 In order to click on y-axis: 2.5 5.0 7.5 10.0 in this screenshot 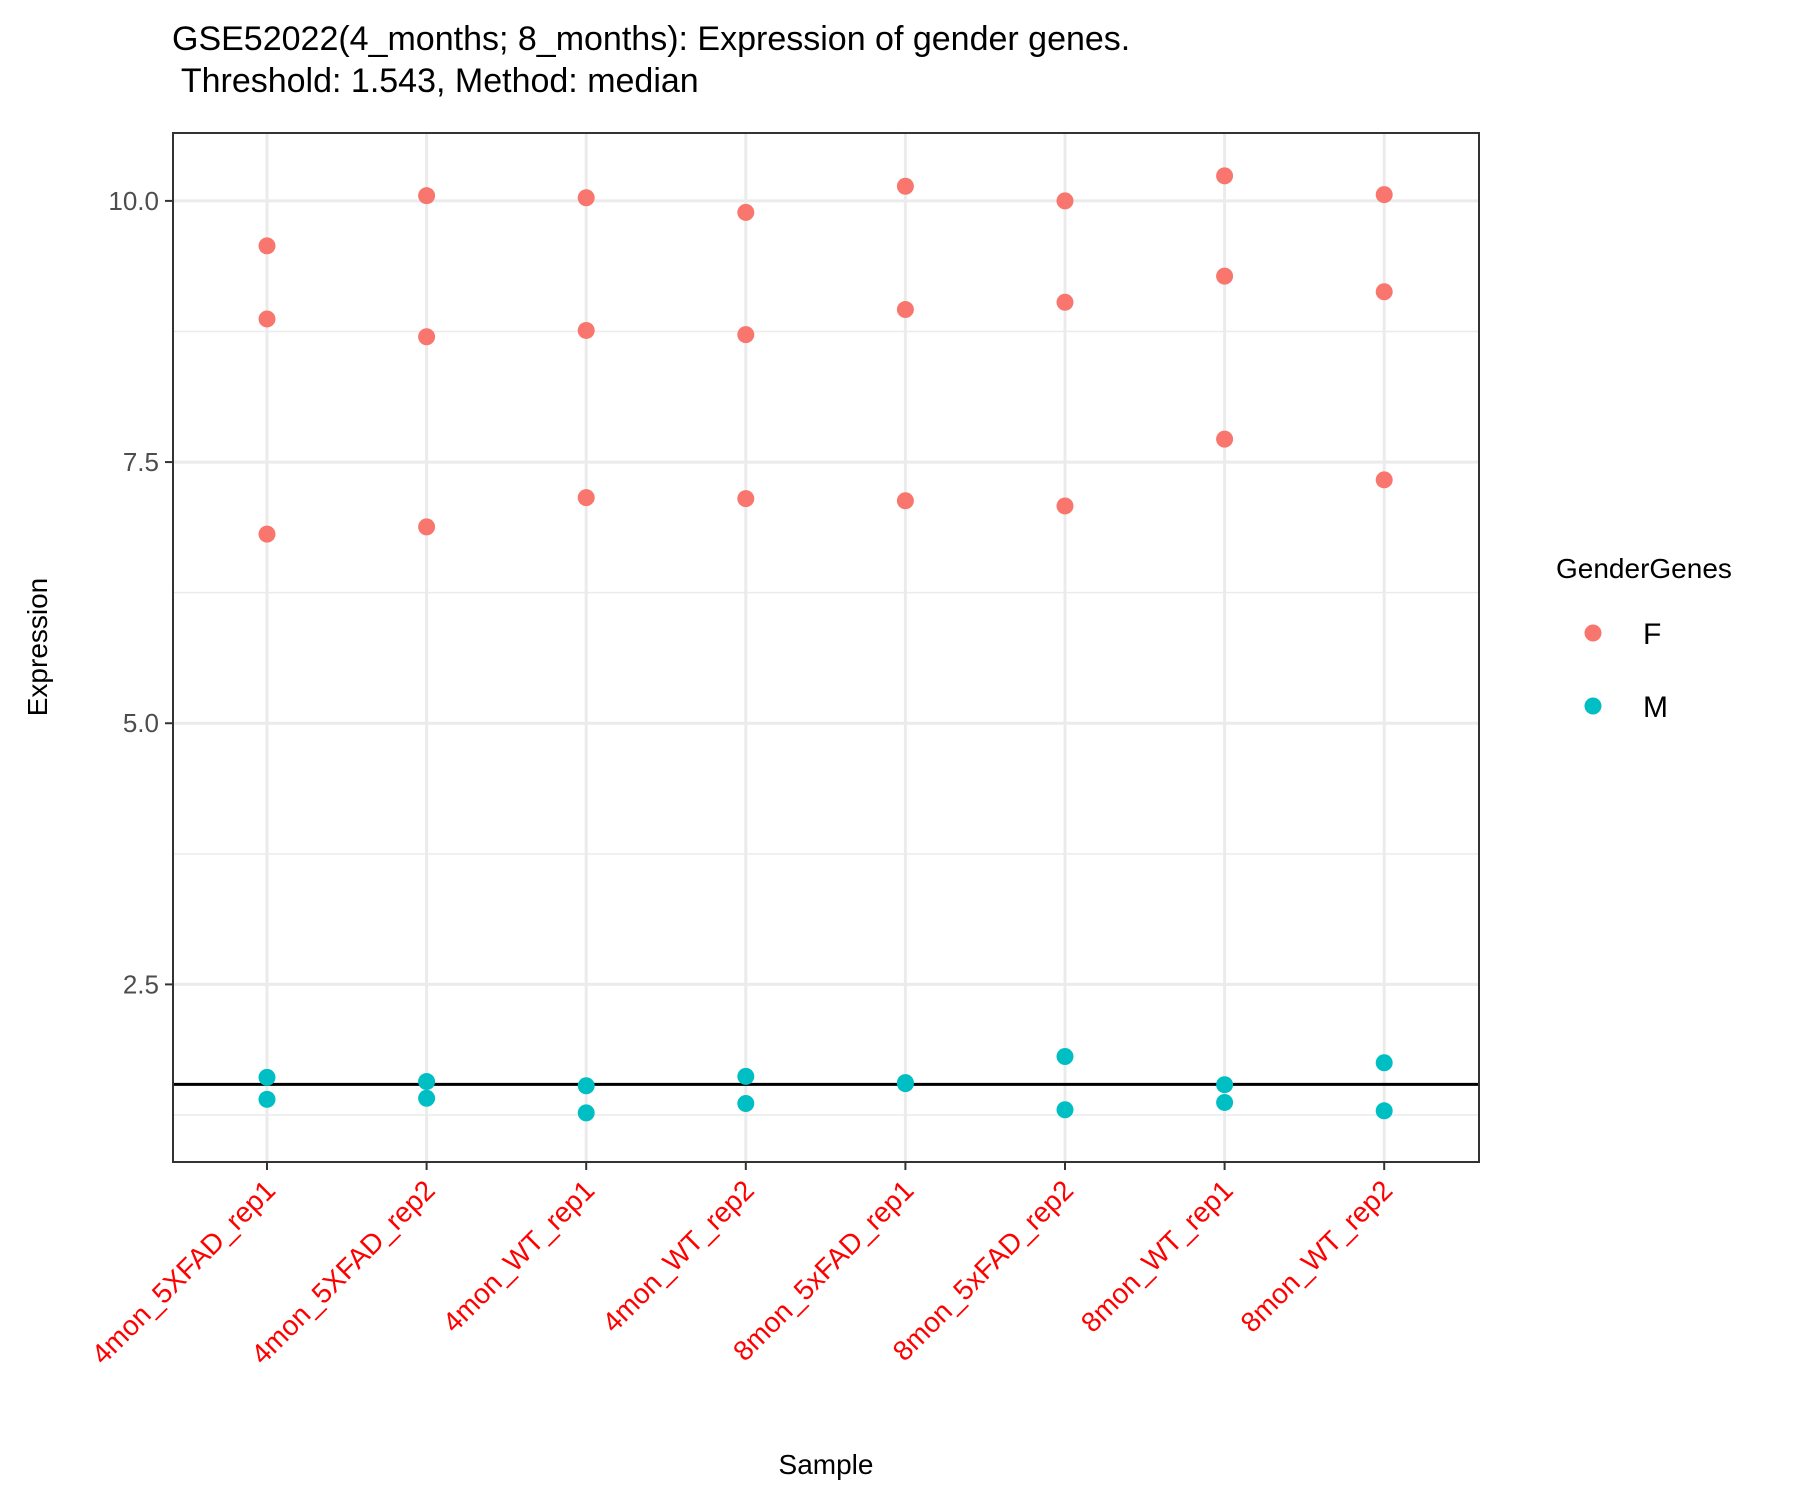, I will do `click(140, 592)`.